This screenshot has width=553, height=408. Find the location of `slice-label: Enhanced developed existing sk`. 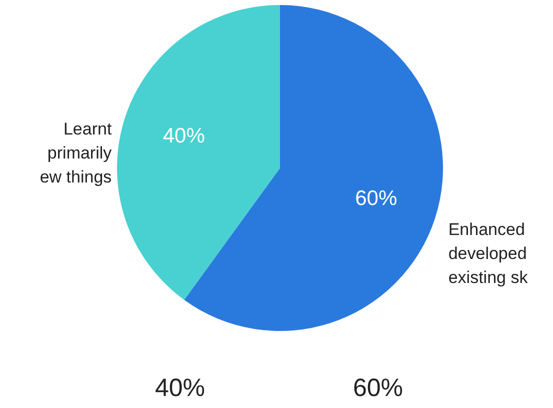

slice-label: Enhanced developed existing sk is located at coordinates (488, 254).